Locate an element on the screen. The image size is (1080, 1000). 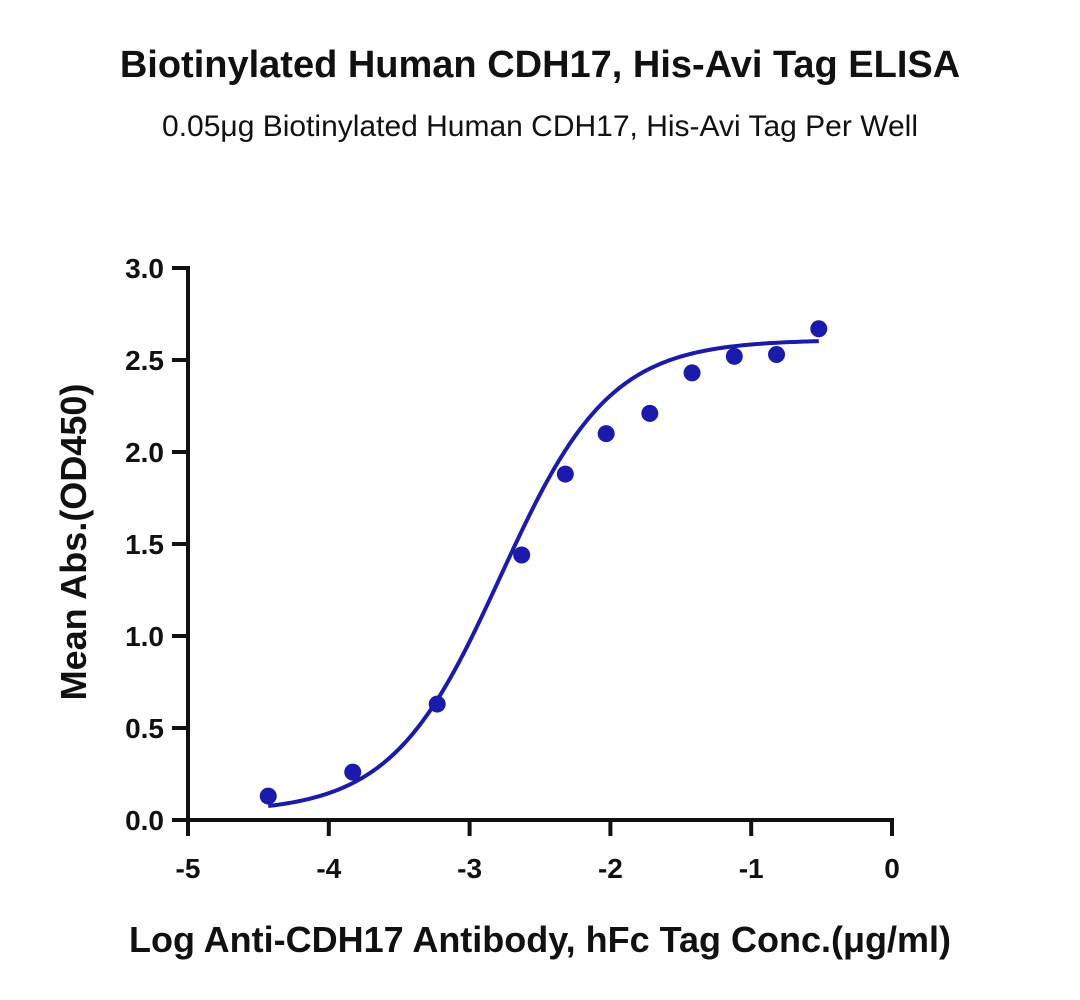
y-tick-label: 0.5 is located at coordinates (144, 728).